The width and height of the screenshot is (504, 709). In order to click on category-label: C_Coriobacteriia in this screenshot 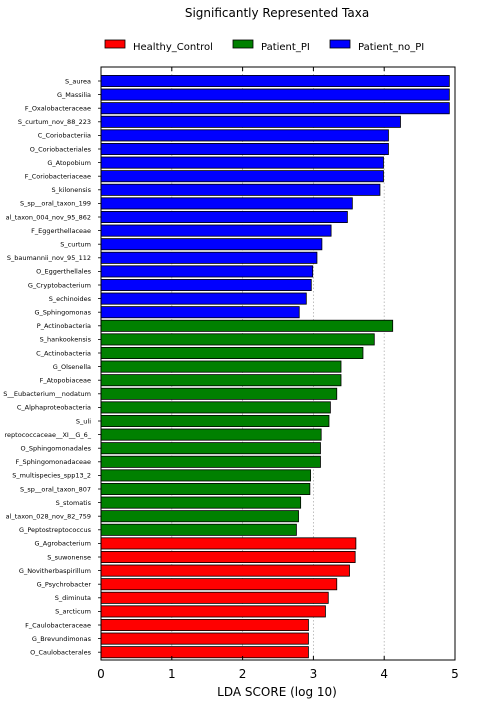, I will do `click(64, 136)`.